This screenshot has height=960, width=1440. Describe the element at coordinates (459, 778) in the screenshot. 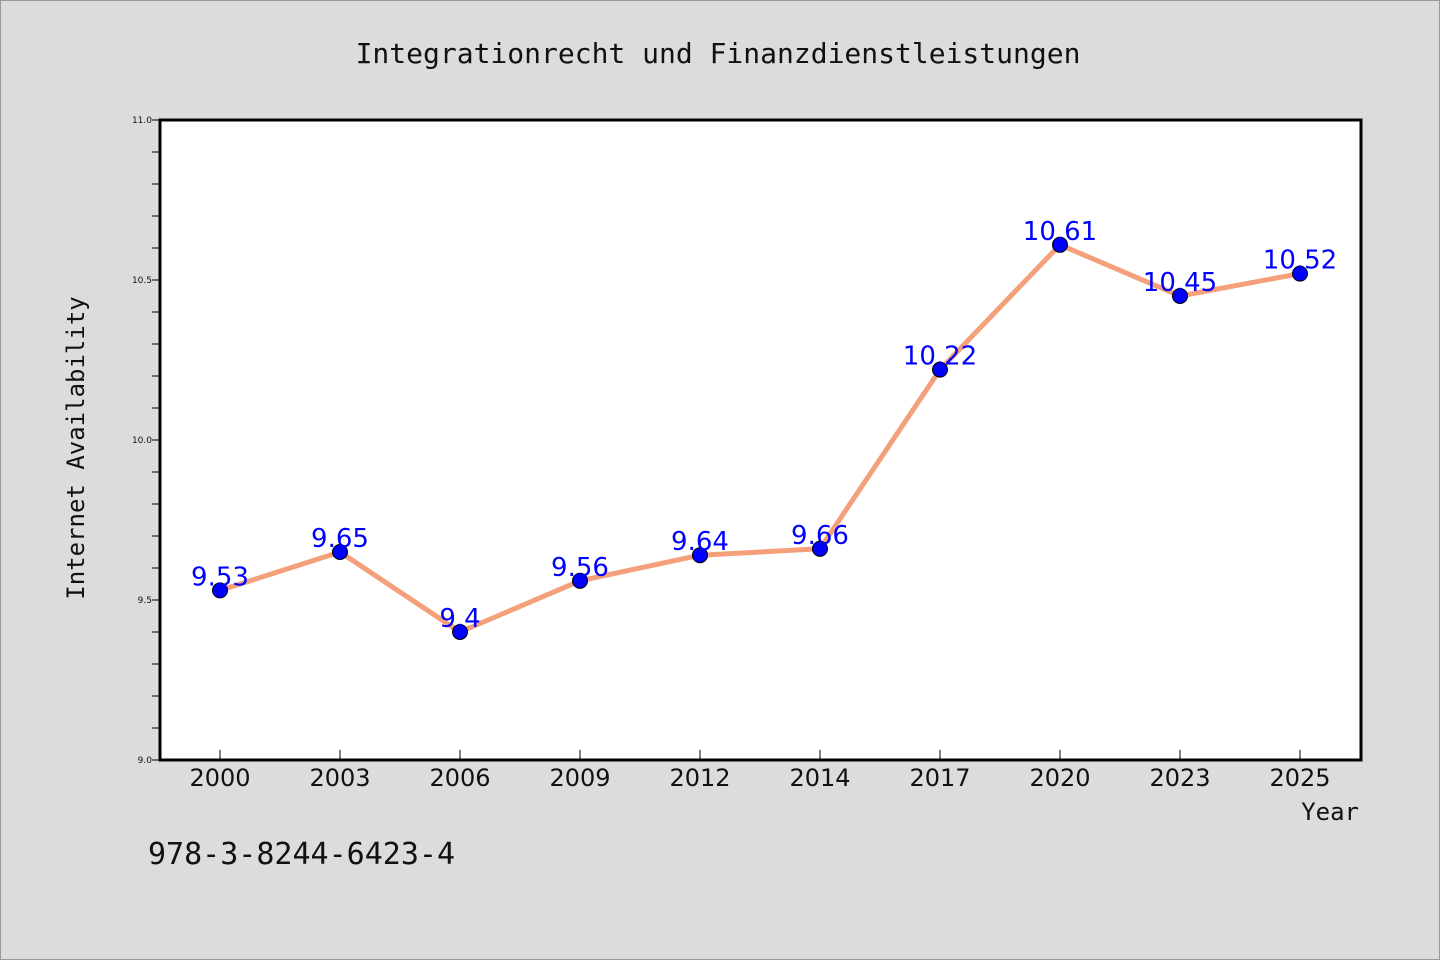

I see `x-tick-label: 2006` at that location.